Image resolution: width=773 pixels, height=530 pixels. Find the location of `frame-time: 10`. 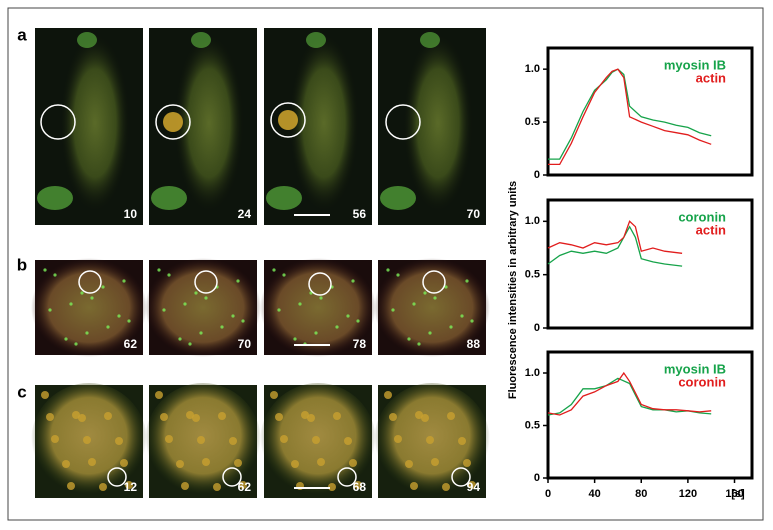

frame-time: 10 is located at coordinates (131, 214).